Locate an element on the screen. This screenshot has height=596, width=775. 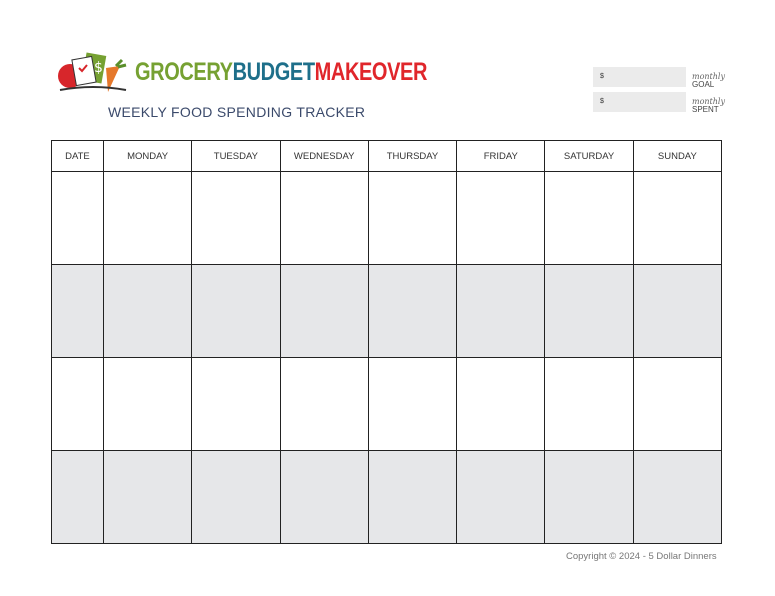
grocery-logo-icon: $ is located at coordinates (92, 72).